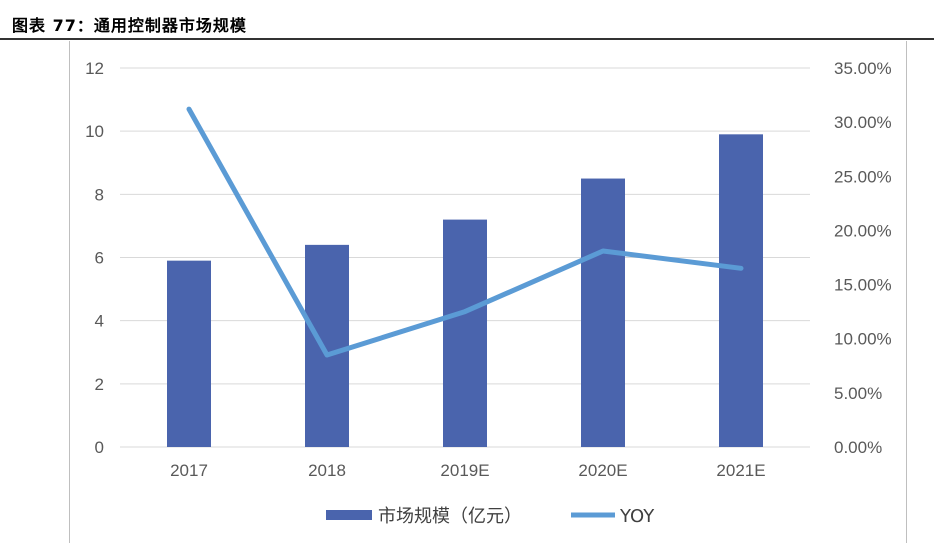 This screenshot has height=543, width=934. I want to click on y-right-tick-label: 0.00%, so click(858, 447).